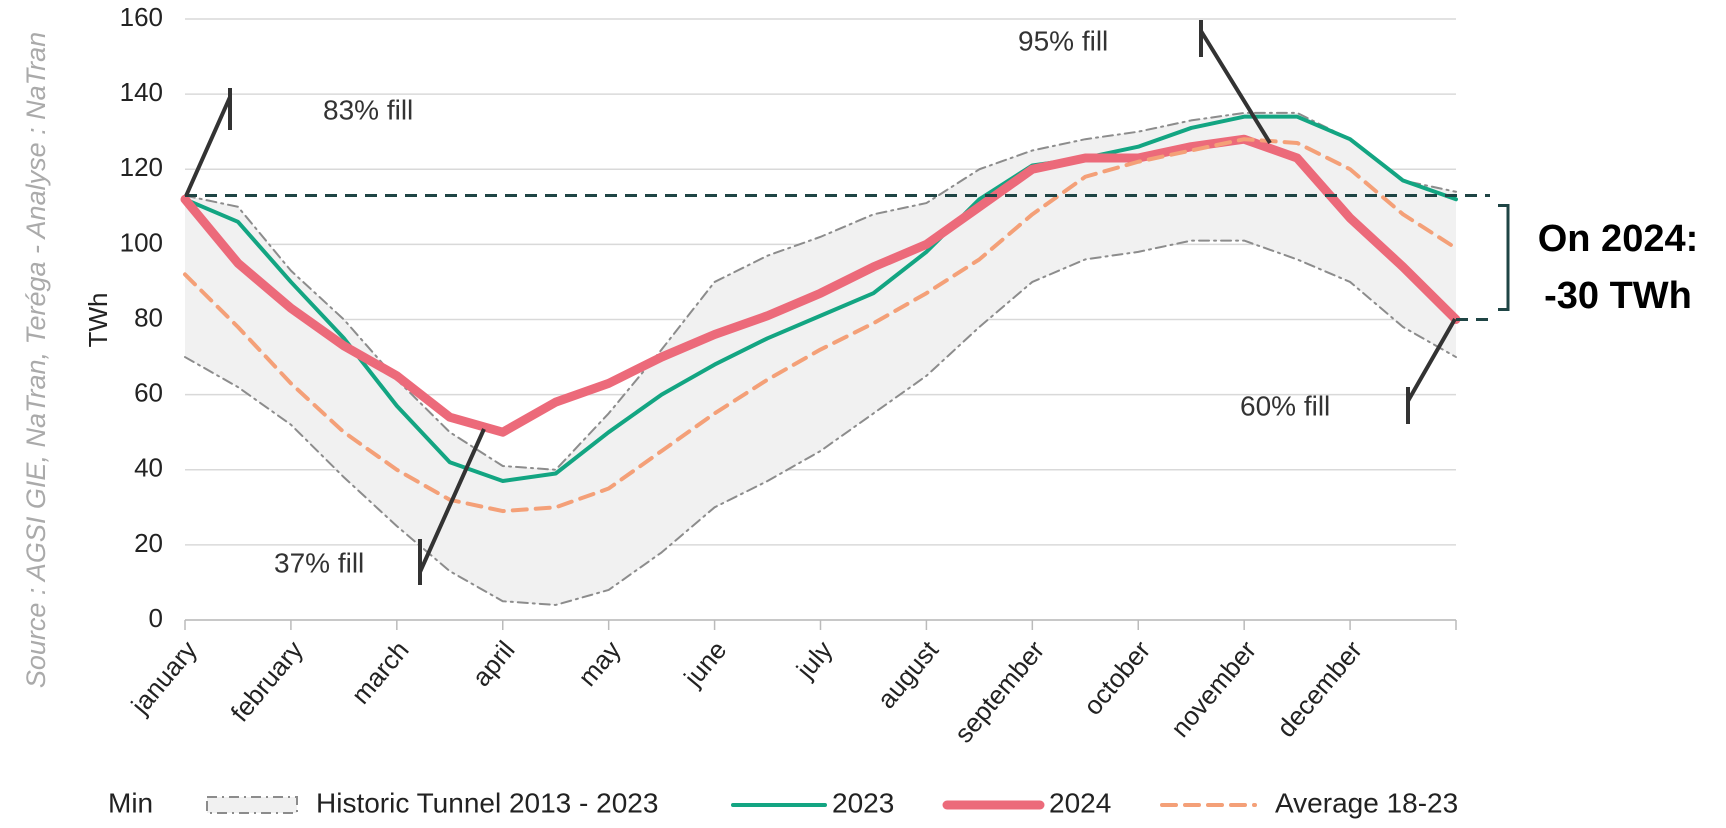  I want to click on annotation: 60% fill, so click(1285, 405).